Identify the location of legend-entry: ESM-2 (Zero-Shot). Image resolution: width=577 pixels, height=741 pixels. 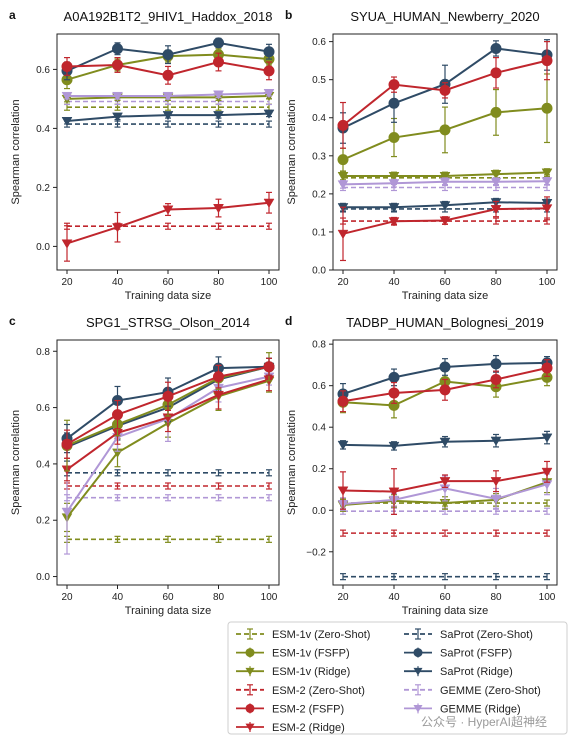
(300, 690).